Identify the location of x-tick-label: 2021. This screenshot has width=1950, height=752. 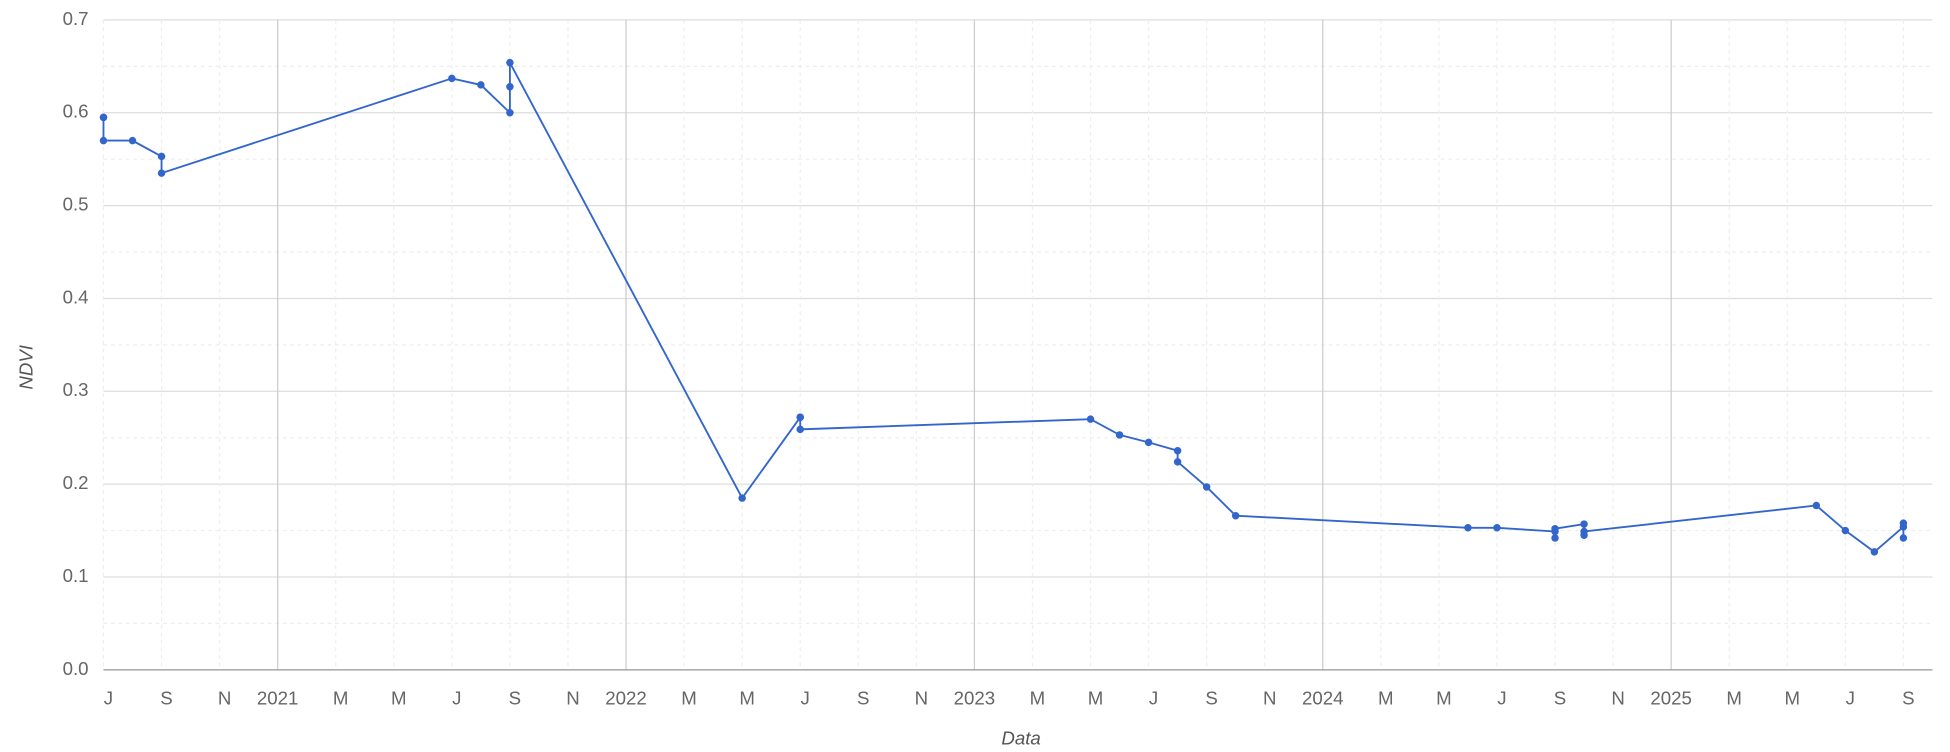
(278, 698).